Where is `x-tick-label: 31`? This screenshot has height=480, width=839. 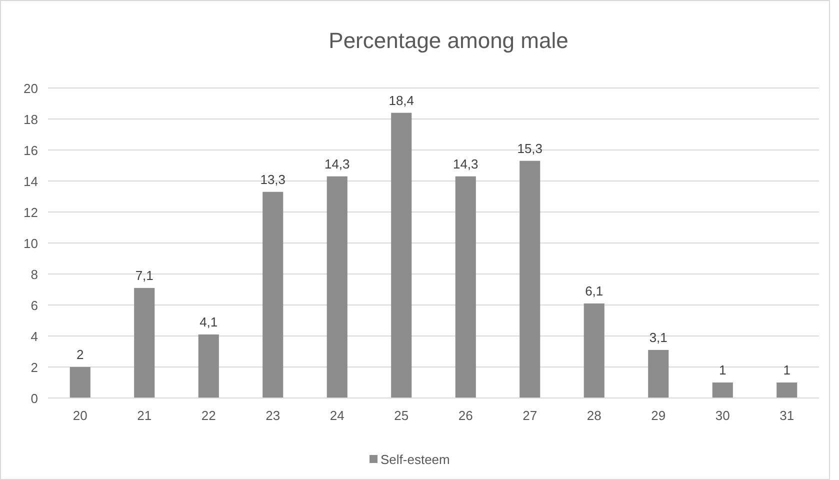
x-tick-label: 31 is located at coordinates (787, 415).